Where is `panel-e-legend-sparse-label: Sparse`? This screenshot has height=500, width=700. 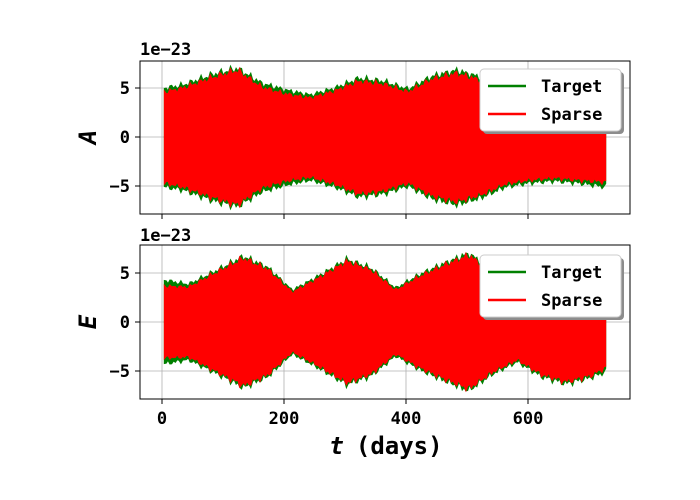 panel-e-legend-sparse-label: Sparse is located at coordinates (571, 301).